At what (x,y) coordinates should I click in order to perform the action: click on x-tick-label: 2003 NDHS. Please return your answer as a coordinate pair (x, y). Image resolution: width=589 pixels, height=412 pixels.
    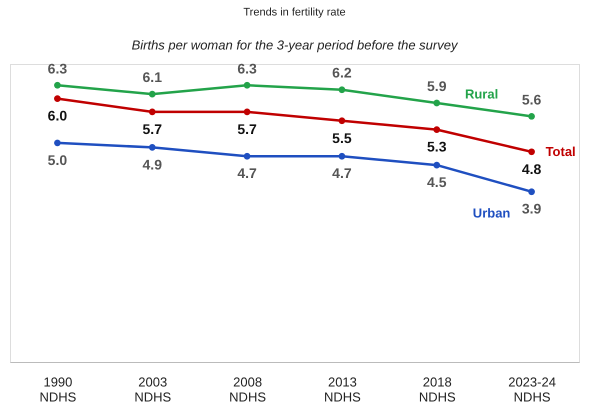
    Looking at the image, I should click on (153, 389).